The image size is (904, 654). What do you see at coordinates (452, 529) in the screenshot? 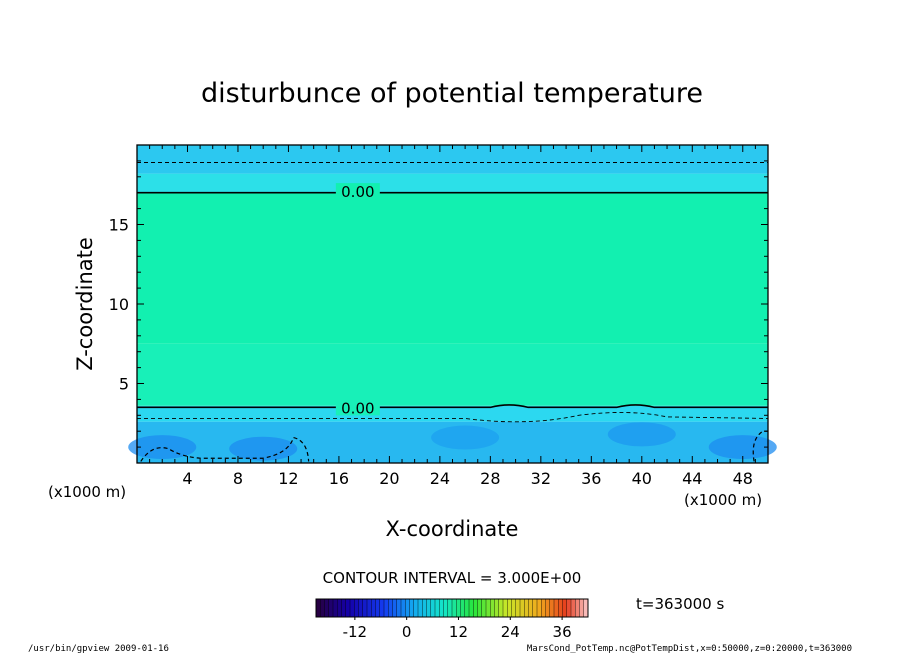
I see `x-axis-label: X-coordinate` at bounding box center [452, 529].